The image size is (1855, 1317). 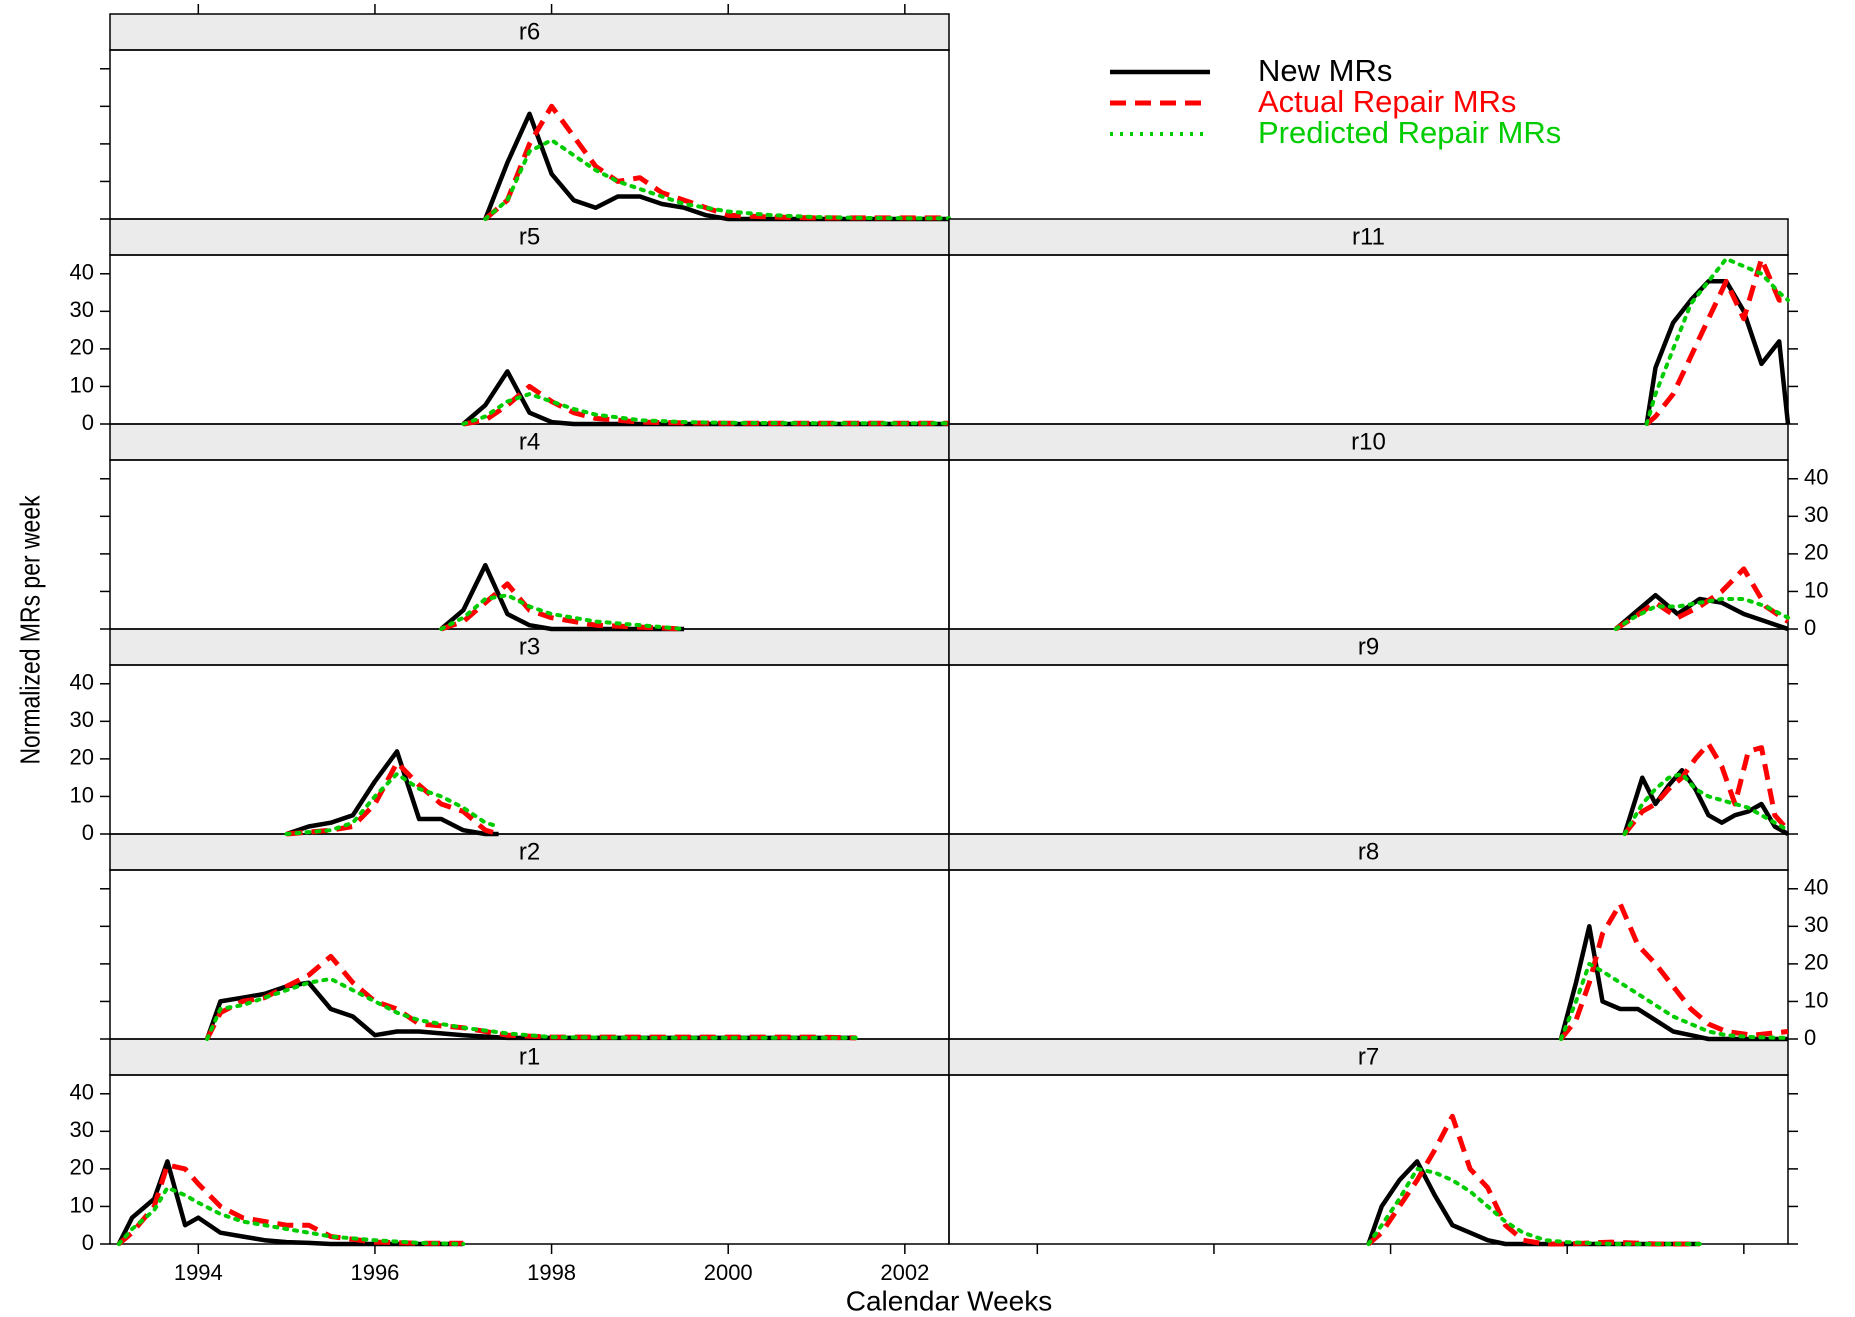 I want to click on legend-label: Predicted Repair MRs, so click(x=1409, y=132).